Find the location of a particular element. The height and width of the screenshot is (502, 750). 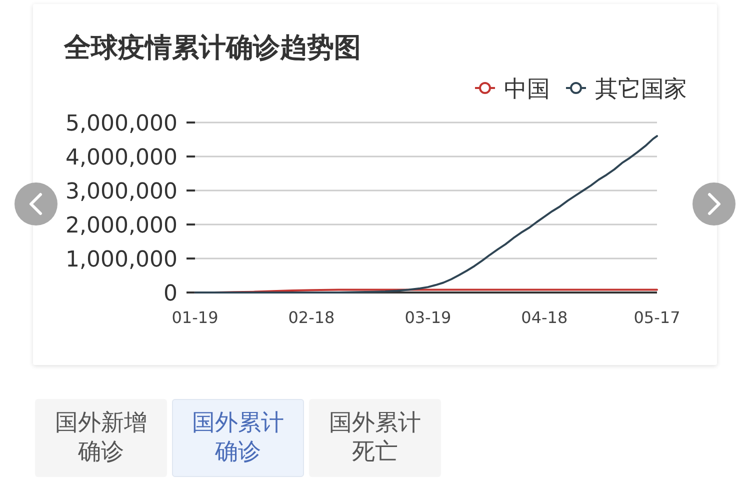

y-tick-label: 3,000,000 is located at coordinates (122, 192).